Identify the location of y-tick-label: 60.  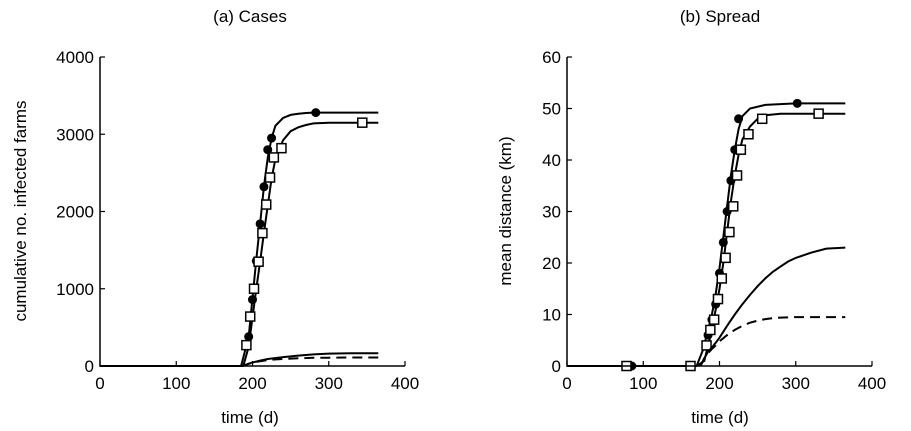
(551, 57).